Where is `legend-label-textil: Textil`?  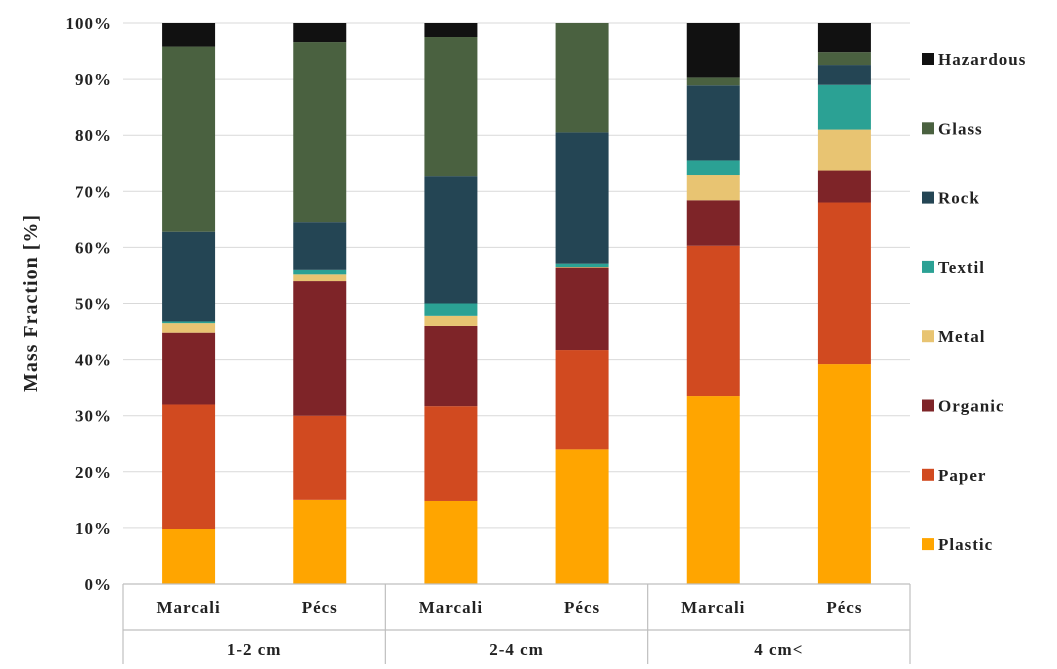
legend-label-textil: Textil is located at coordinates (961, 267).